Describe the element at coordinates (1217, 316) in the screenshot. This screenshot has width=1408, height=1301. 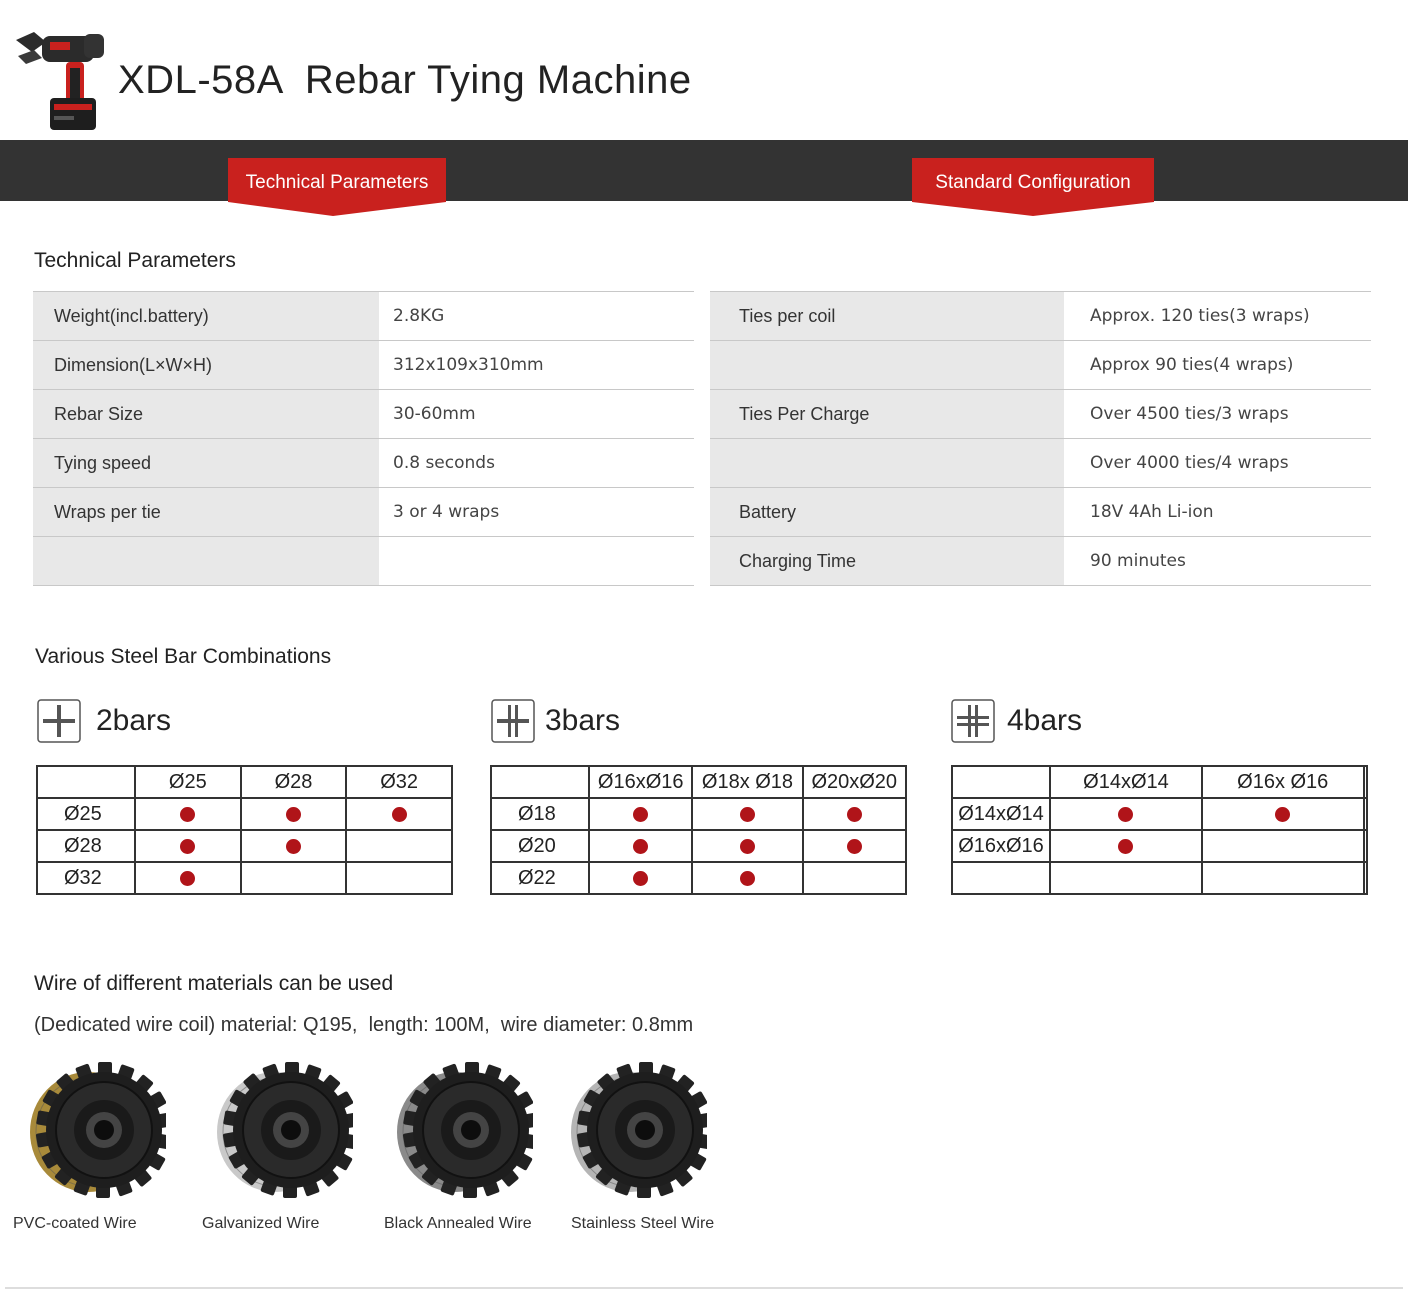
I see `param-value: Approx. 120 ties(3 wraps)` at that location.